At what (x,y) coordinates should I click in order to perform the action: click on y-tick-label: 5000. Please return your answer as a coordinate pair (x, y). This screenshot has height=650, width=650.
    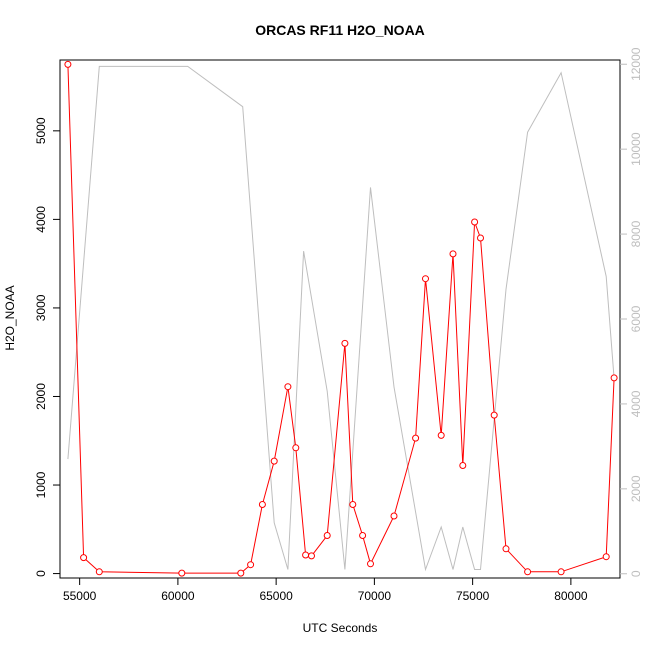
    Looking at the image, I should click on (41, 130).